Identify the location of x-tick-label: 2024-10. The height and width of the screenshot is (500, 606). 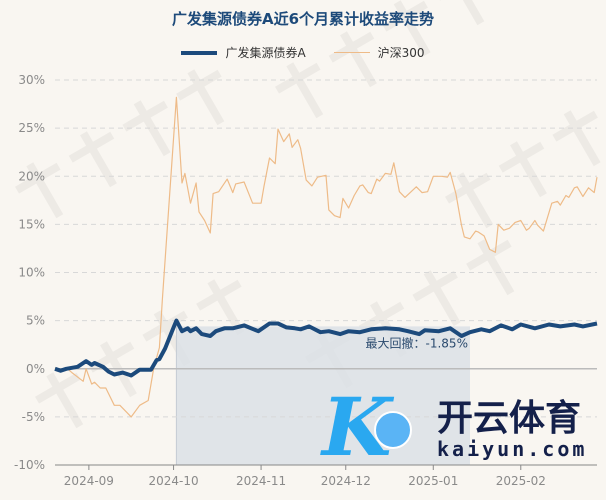
(173, 481).